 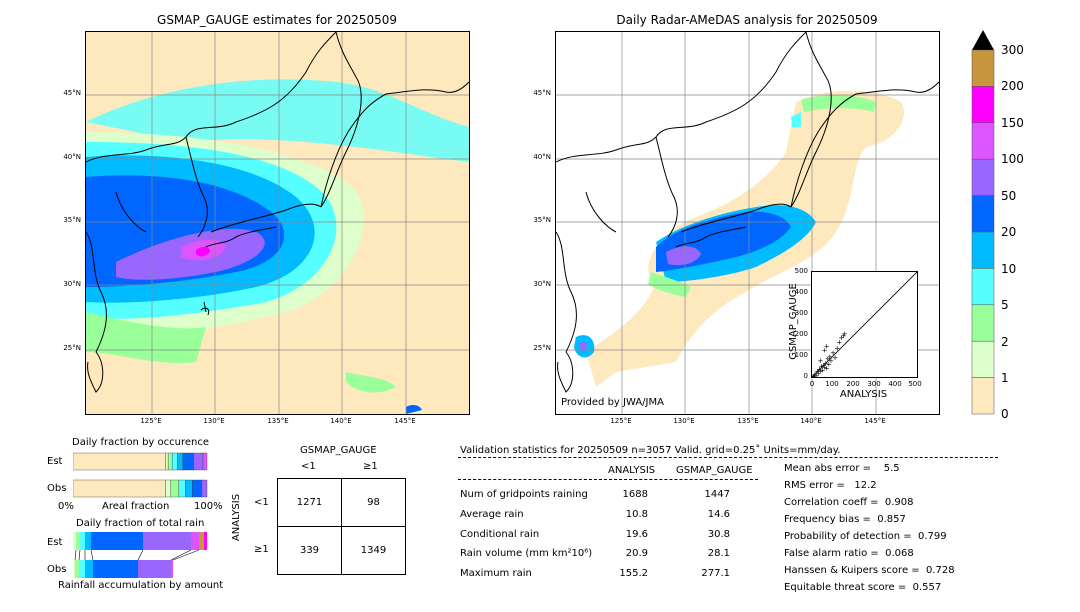 I want to click on scatter-ytick-0: 0, so click(x=805, y=376).